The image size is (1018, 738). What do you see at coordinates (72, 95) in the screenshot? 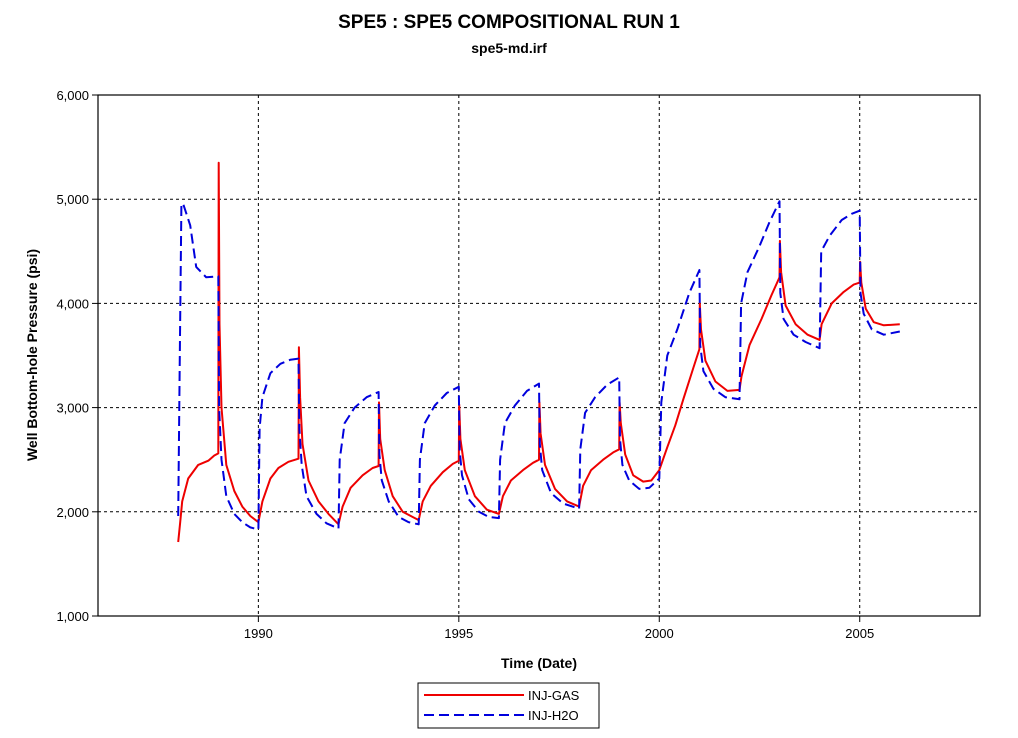
I see `y-tick-label: 6,000` at bounding box center [72, 95].